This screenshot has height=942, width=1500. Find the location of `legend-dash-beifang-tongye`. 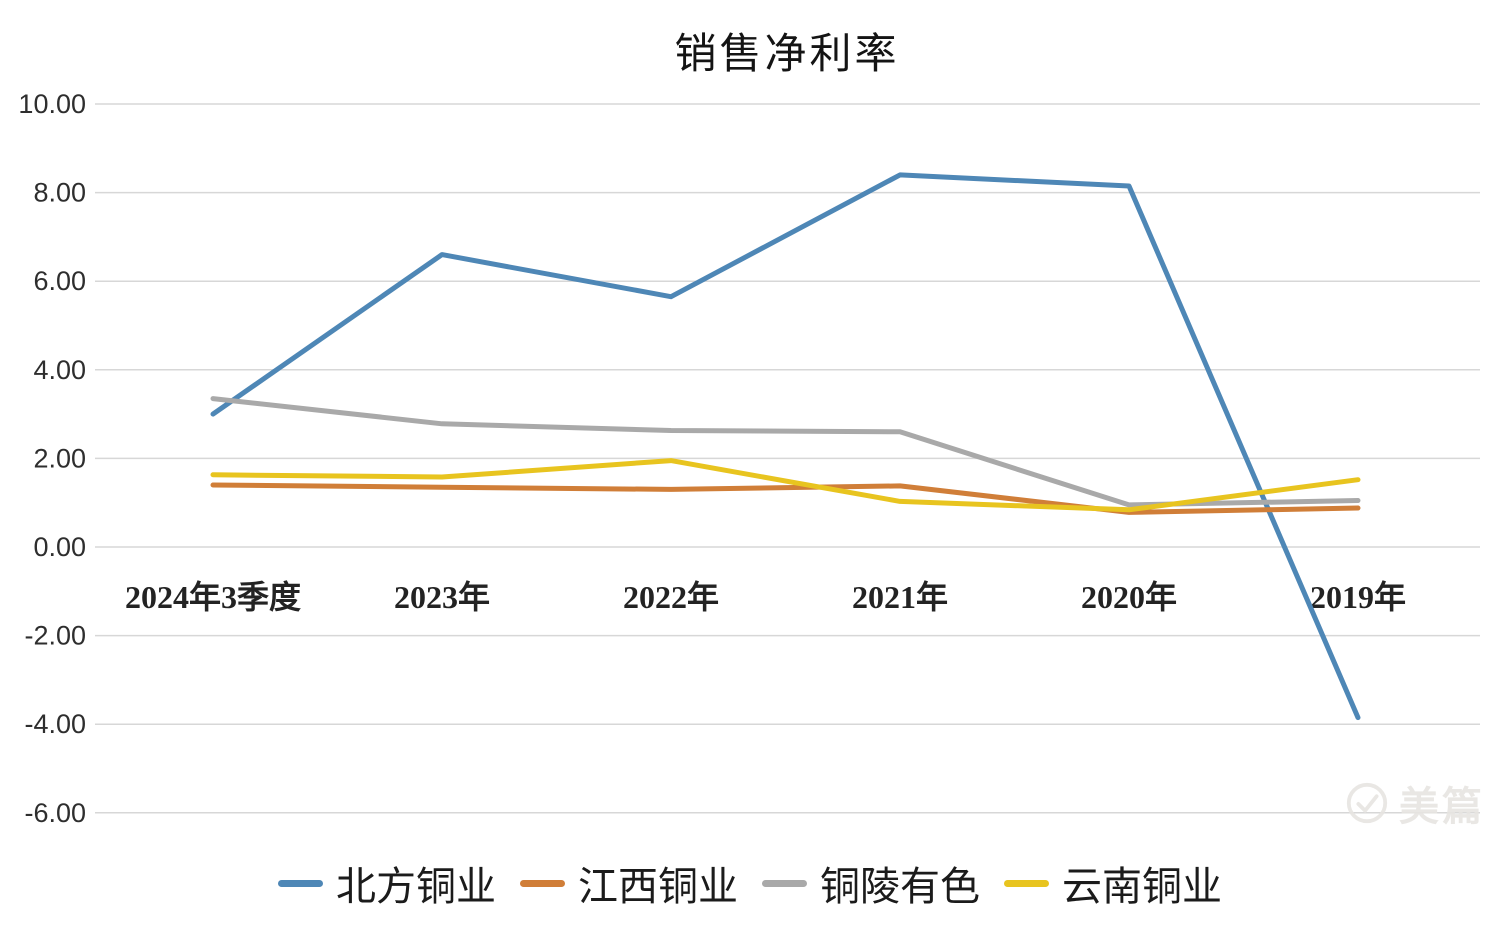

legend-dash-beifang-tongye is located at coordinates (300, 883).